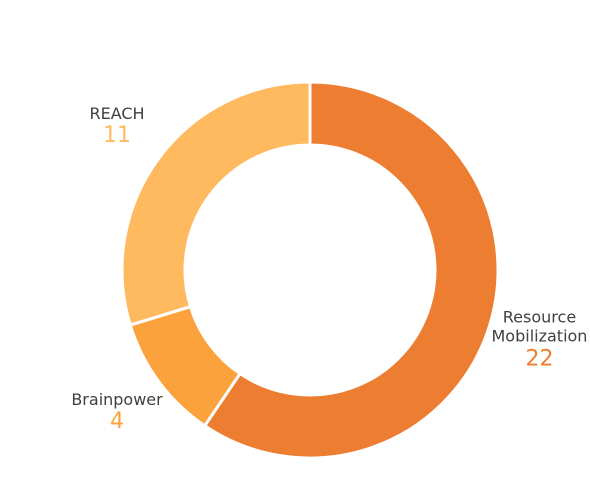 The width and height of the screenshot is (590, 493). I want to click on category-label: REACH, so click(117, 114).